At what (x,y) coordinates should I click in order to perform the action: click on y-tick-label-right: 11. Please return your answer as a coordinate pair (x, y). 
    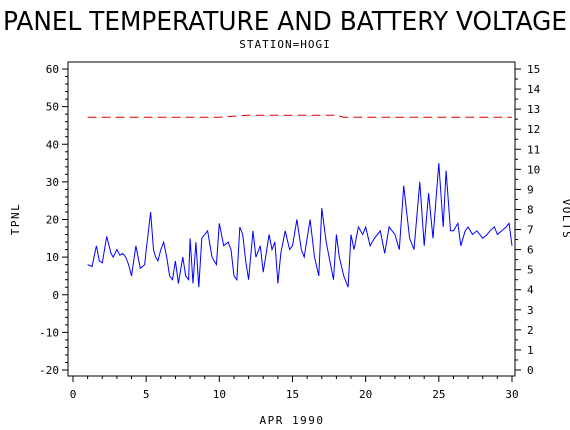
    Looking at the image, I should click on (533, 149).